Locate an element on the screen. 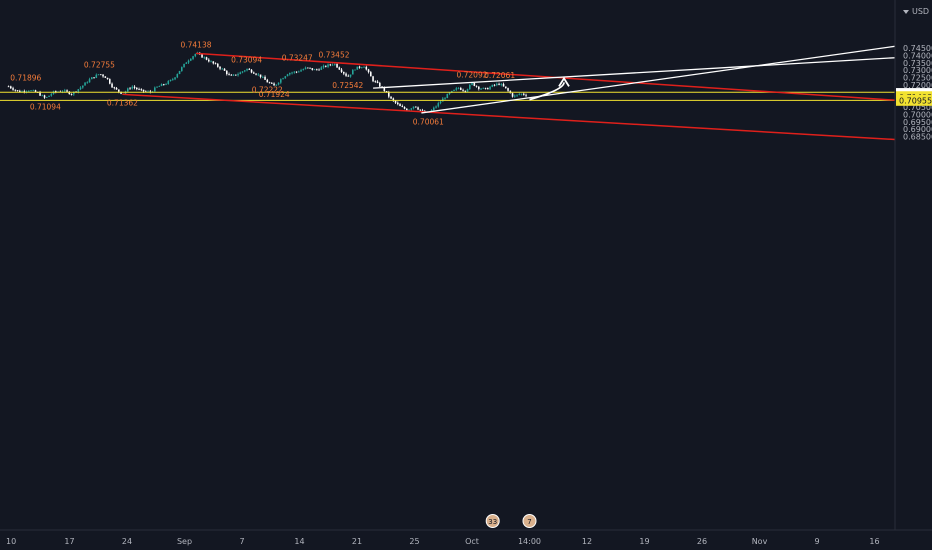 The height and width of the screenshot is (550, 932). event-count: 33 is located at coordinates (492, 522).